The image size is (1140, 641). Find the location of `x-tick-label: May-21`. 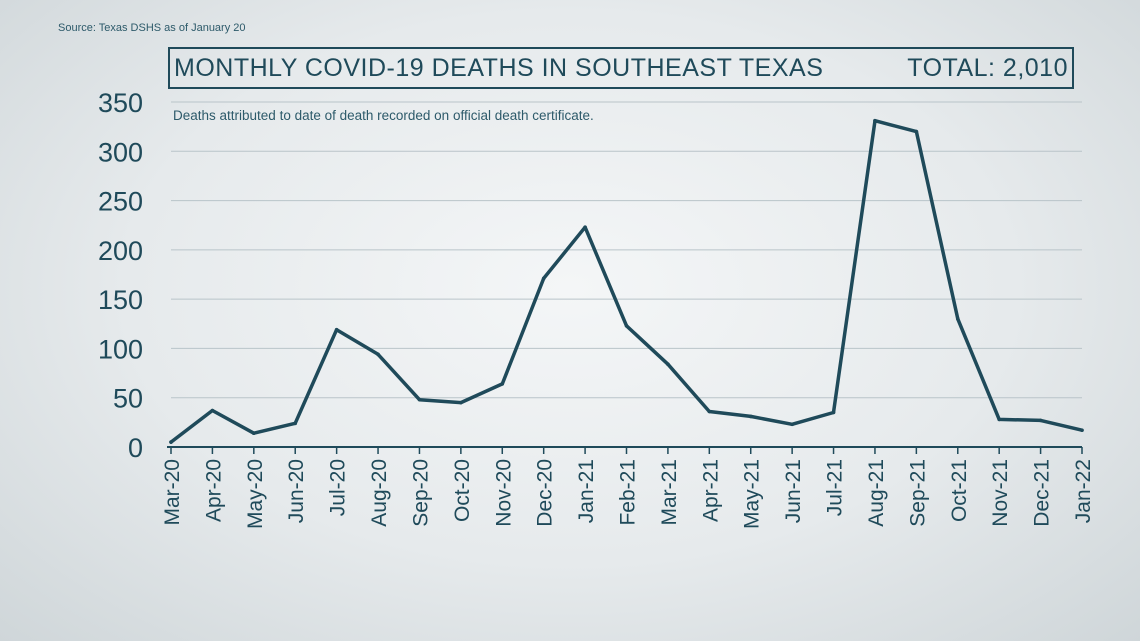

x-tick-label: May-21 is located at coordinates (752, 494).